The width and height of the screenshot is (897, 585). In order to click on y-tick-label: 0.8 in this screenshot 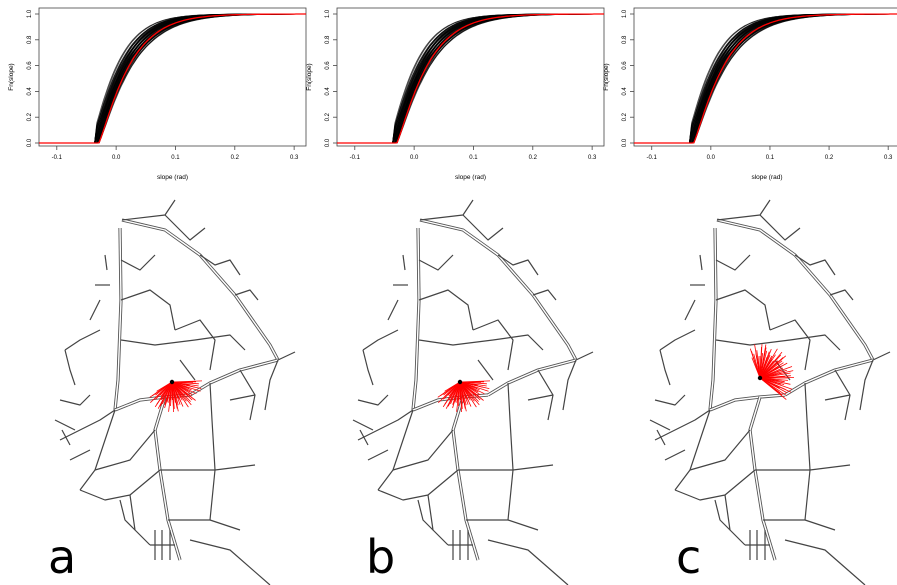, I will do `click(625, 39)`.